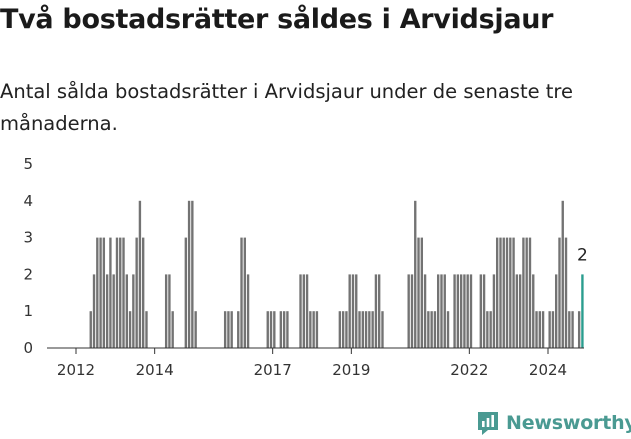  I want to click on x-tick-label: 2012, so click(76, 370).